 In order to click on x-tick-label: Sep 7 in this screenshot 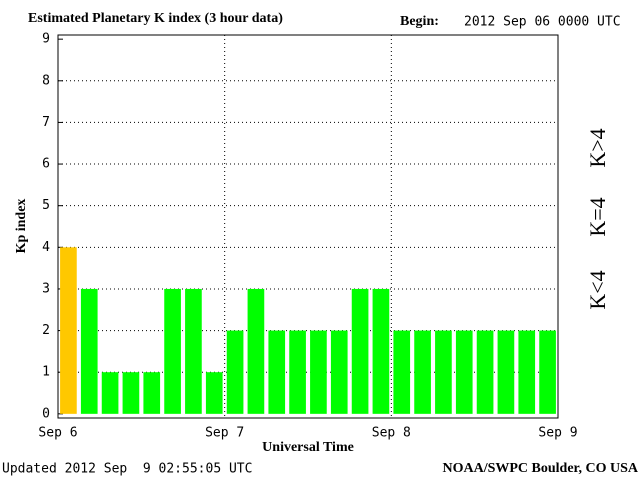, I will do `click(224, 433)`.